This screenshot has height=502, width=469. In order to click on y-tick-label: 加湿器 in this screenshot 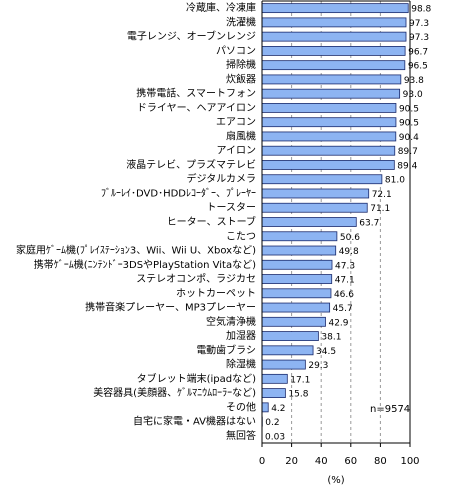, I will do `click(241, 336)`.